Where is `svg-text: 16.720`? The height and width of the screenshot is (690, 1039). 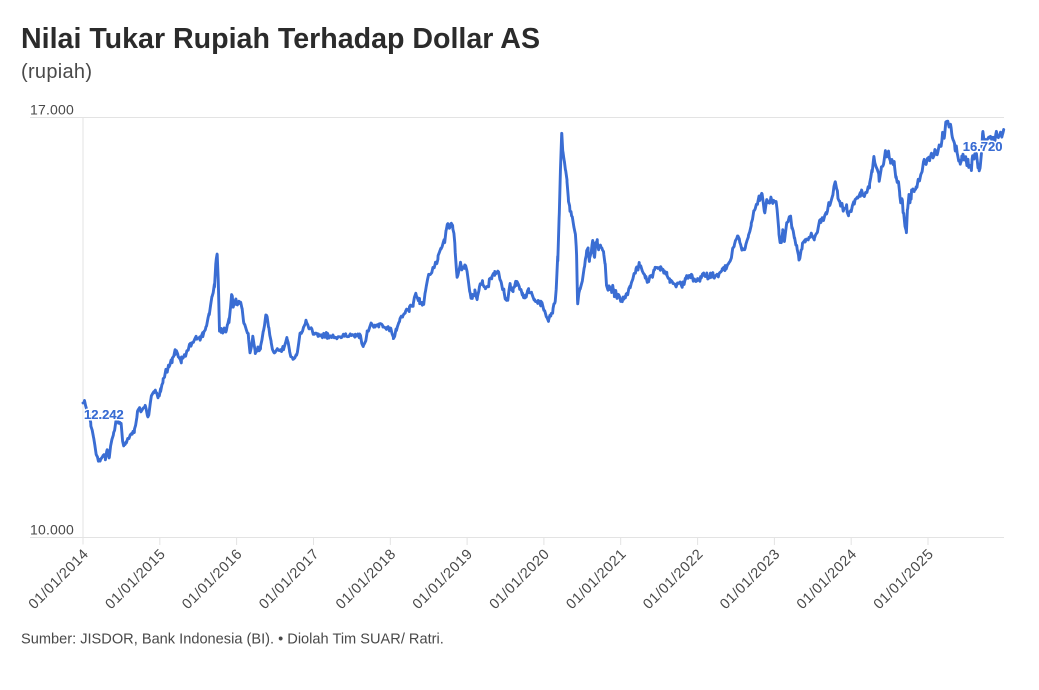 svg-text: 16.720 is located at coordinates (983, 146).